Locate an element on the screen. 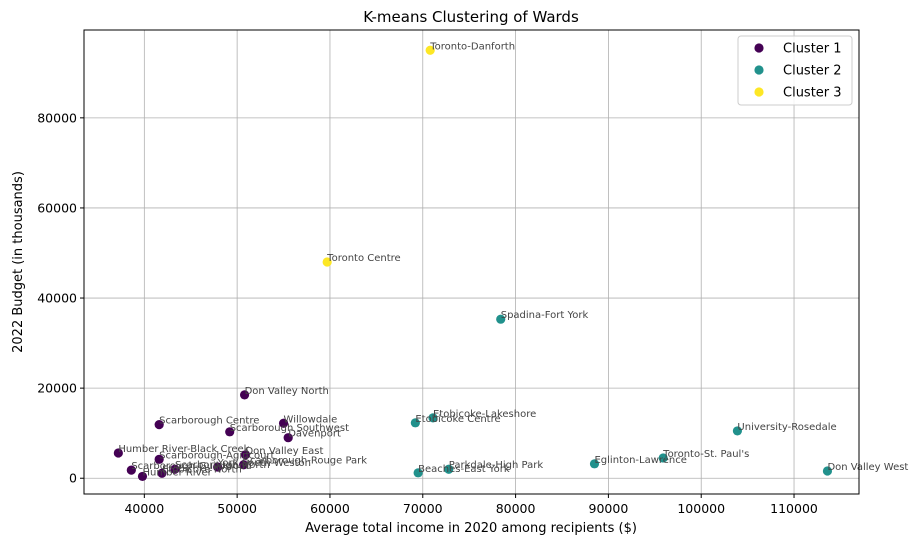  point-label: Humber River is located at coordinates (177, 472).